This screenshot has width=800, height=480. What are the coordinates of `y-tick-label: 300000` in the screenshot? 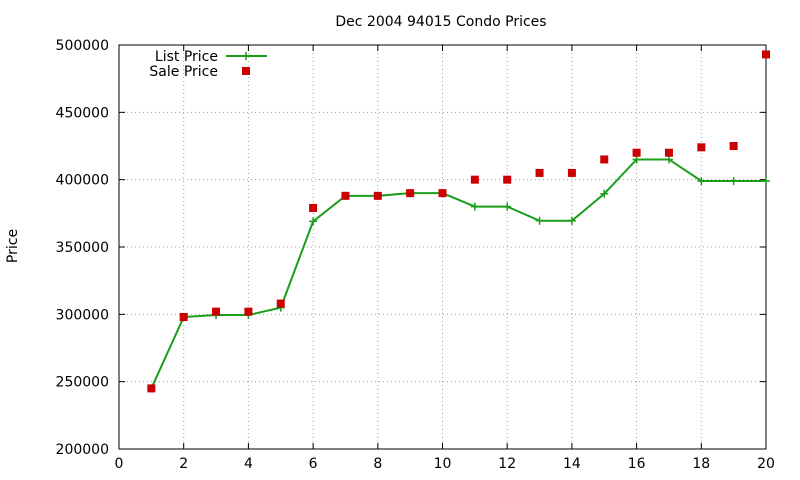 It's located at (82, 315).